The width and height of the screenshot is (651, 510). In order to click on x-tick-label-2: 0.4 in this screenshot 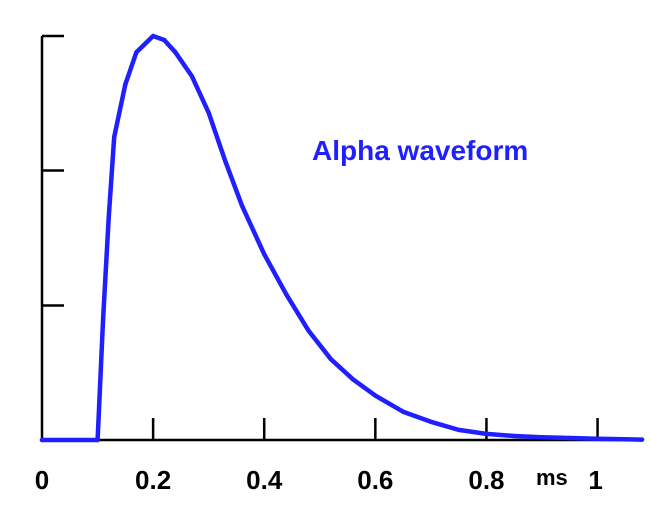, I will do `click(264, 480)`.